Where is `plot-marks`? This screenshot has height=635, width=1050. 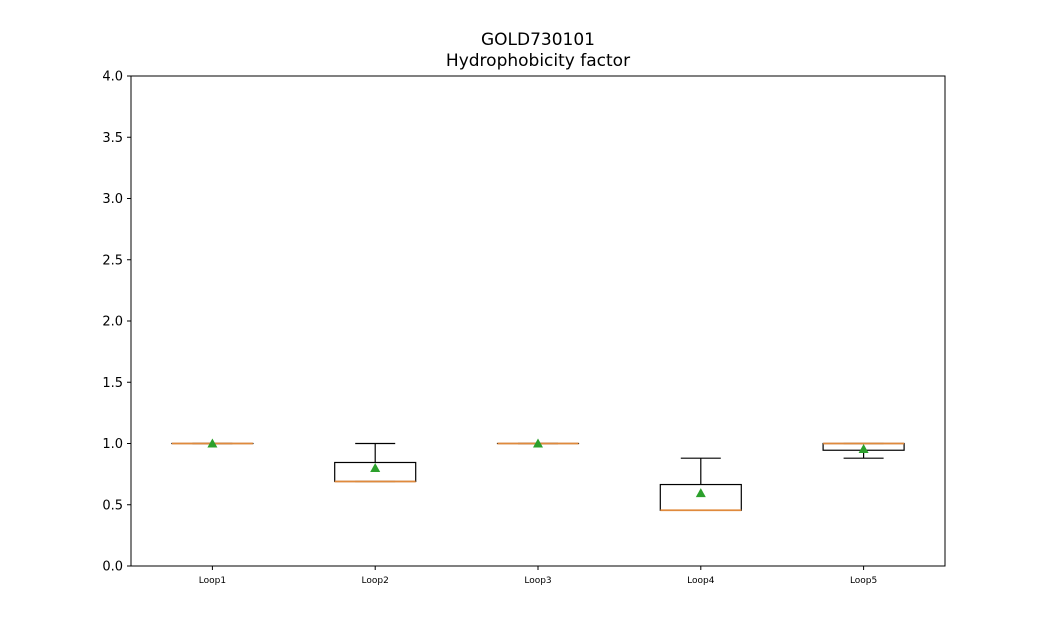
plot-marks is located at coordinates (538, 475).